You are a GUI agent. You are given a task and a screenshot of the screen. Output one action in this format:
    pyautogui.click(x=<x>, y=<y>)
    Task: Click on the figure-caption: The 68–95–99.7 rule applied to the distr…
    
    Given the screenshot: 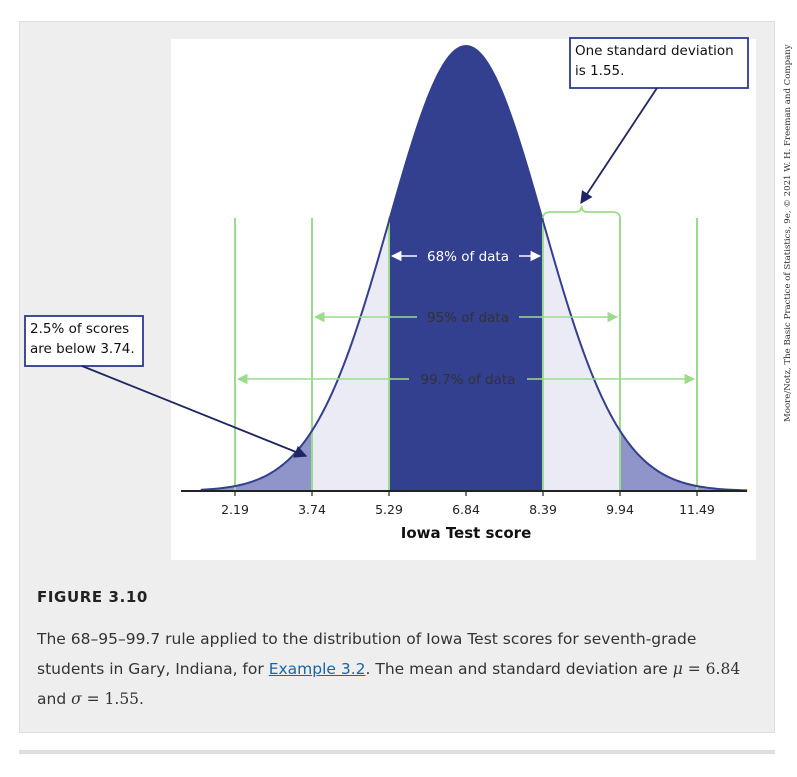 What is the action you would take?
    pyautogui.click(x=397, y=669)
    